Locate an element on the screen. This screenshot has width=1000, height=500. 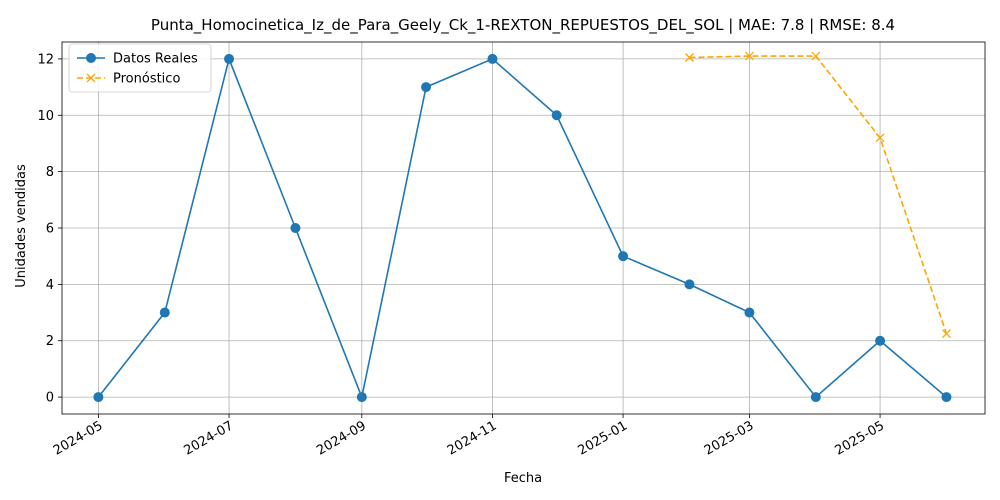
legend-item: Pronóstico is located at coordinates (128, 79).